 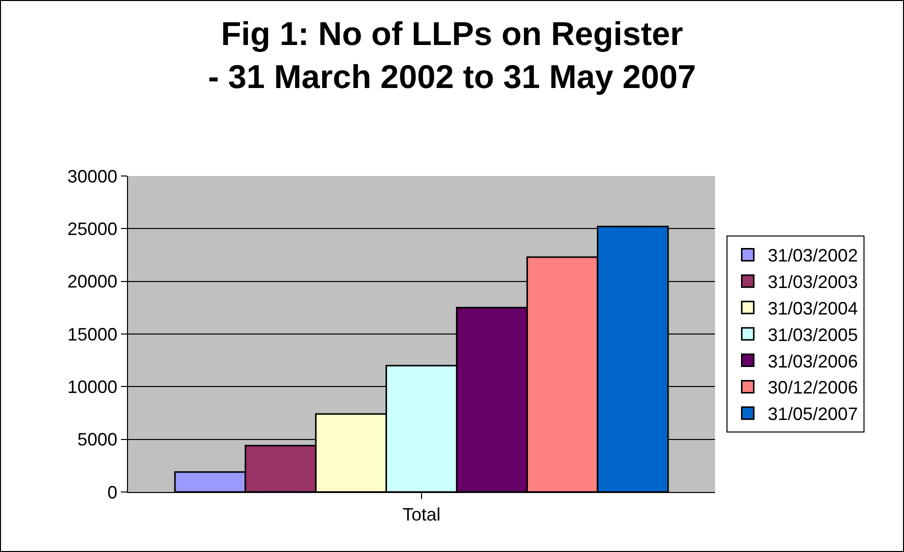 What do you see at coordinates (813, 308) in the screenshot?
I see `legend-label: 31/03/2004` at bounding box center [813, 308].